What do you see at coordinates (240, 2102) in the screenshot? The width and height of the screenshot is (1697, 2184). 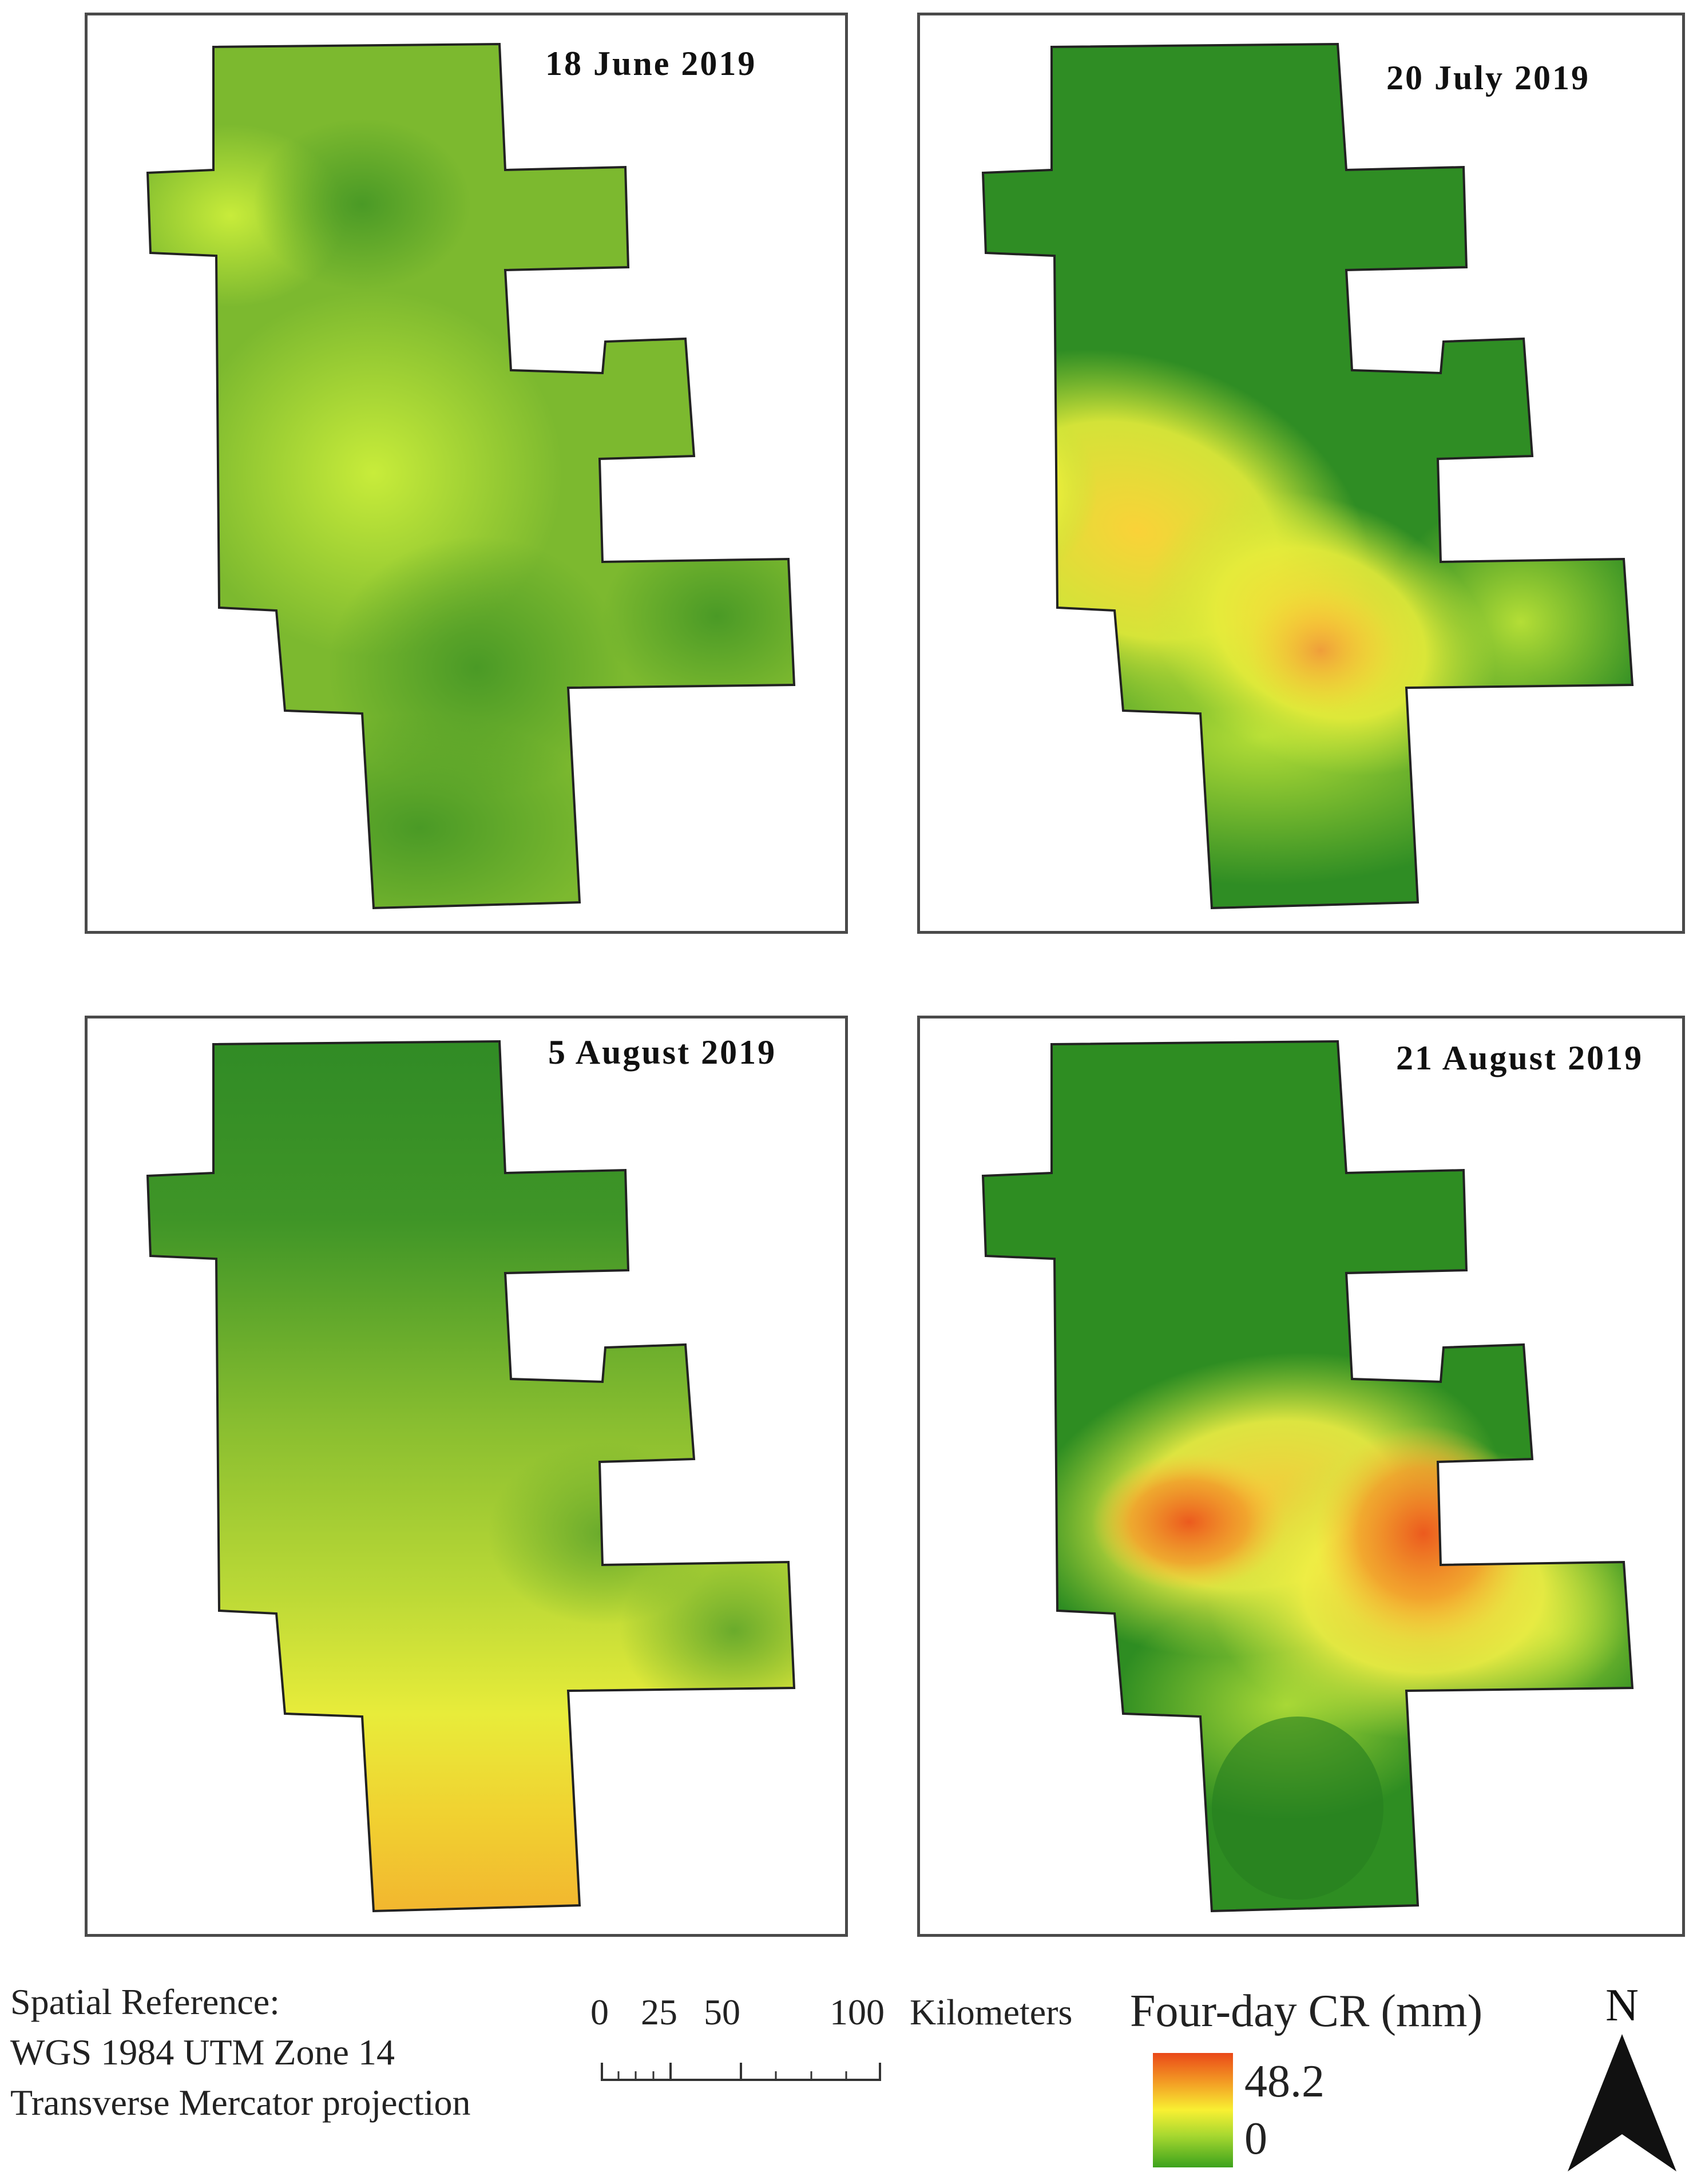 I see `spatial-reference-line: Transverse Mercator projection` at bounding box center [240, 2102].